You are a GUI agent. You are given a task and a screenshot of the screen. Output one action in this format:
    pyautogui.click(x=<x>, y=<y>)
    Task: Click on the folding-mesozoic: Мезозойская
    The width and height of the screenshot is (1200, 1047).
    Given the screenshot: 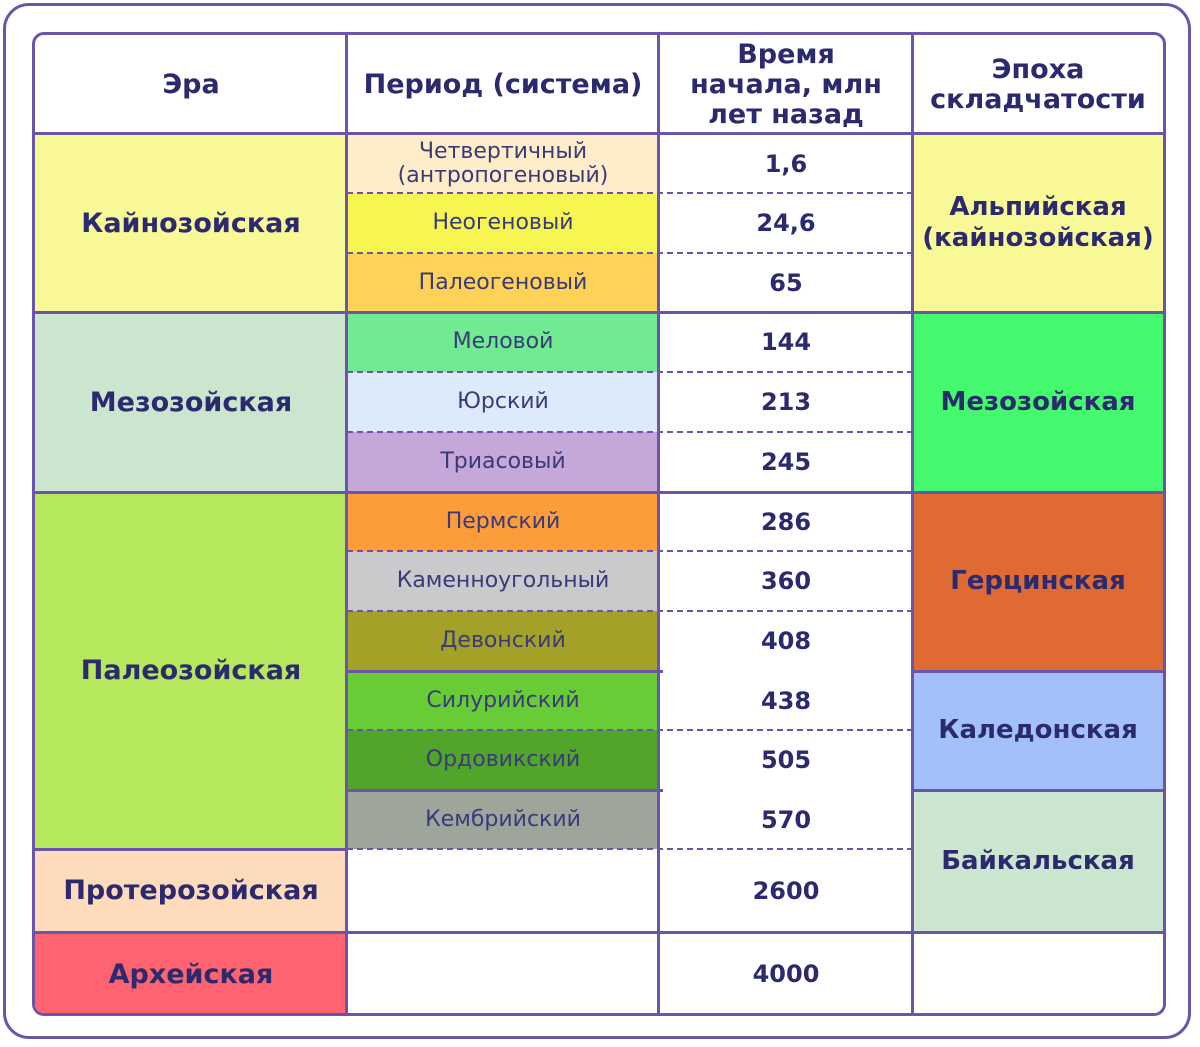 What is the action you would take?
    pyautogui.click(x=1038, y=402)
    